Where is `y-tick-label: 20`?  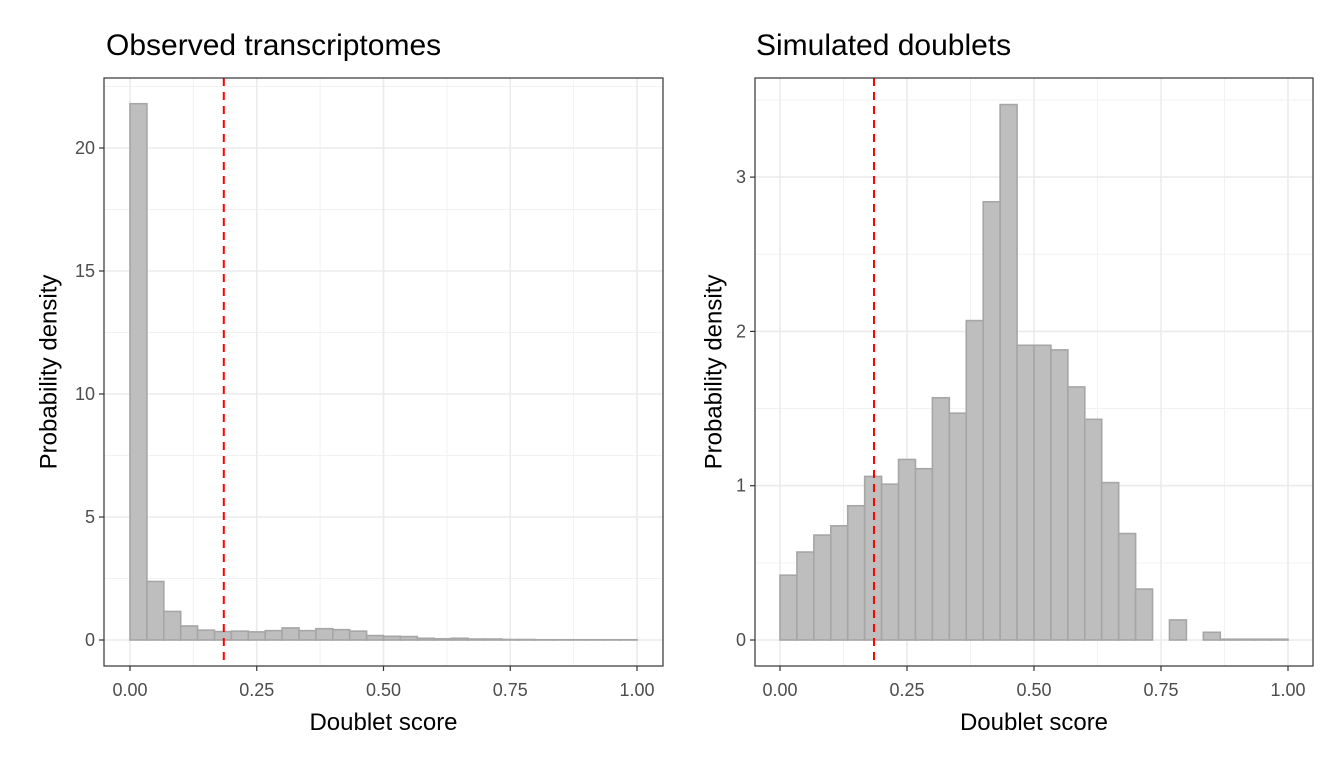 y-tick-label: 20 is located at coordinates (85, 148).